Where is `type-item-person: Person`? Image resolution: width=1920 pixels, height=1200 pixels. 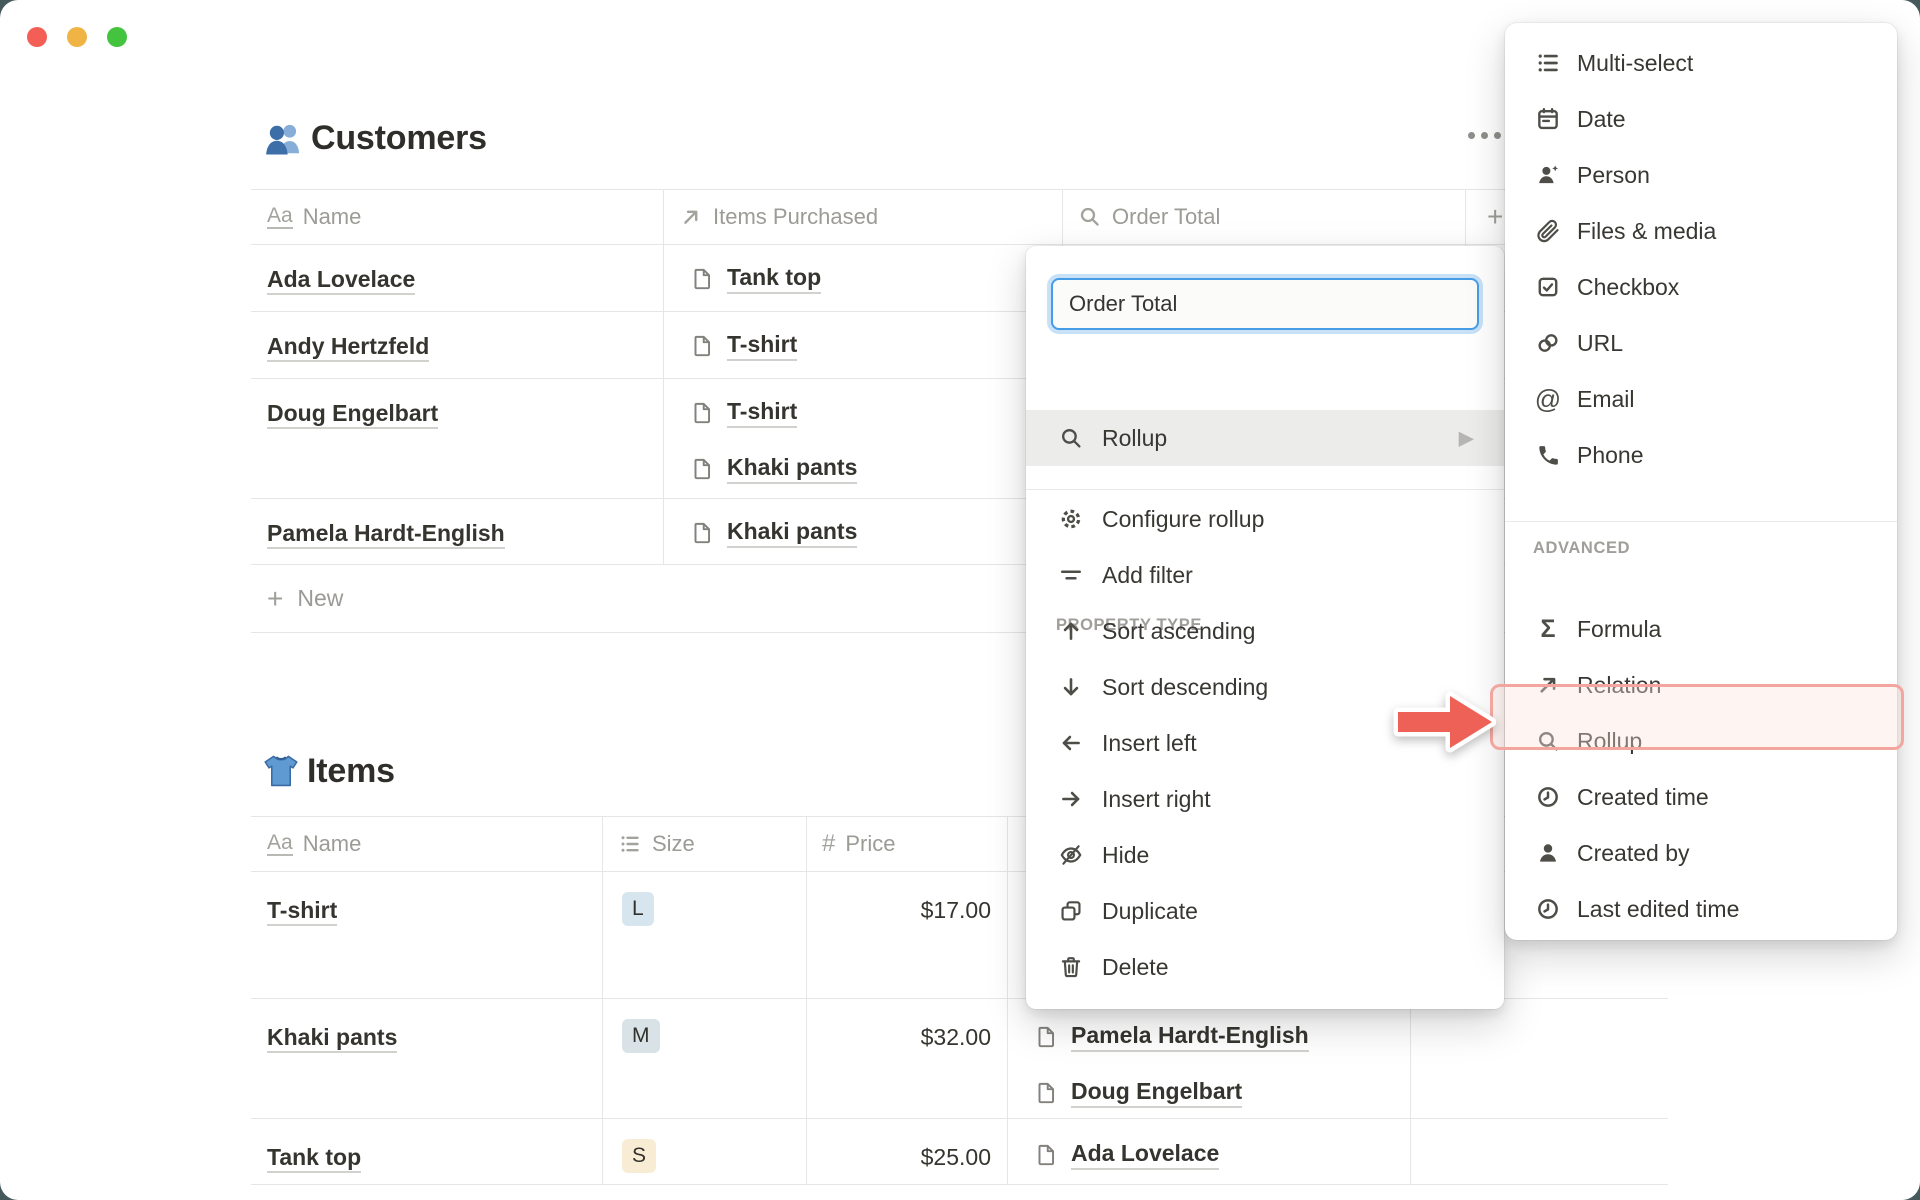 type-item-person: Person is located at coordinates (1701, 175).